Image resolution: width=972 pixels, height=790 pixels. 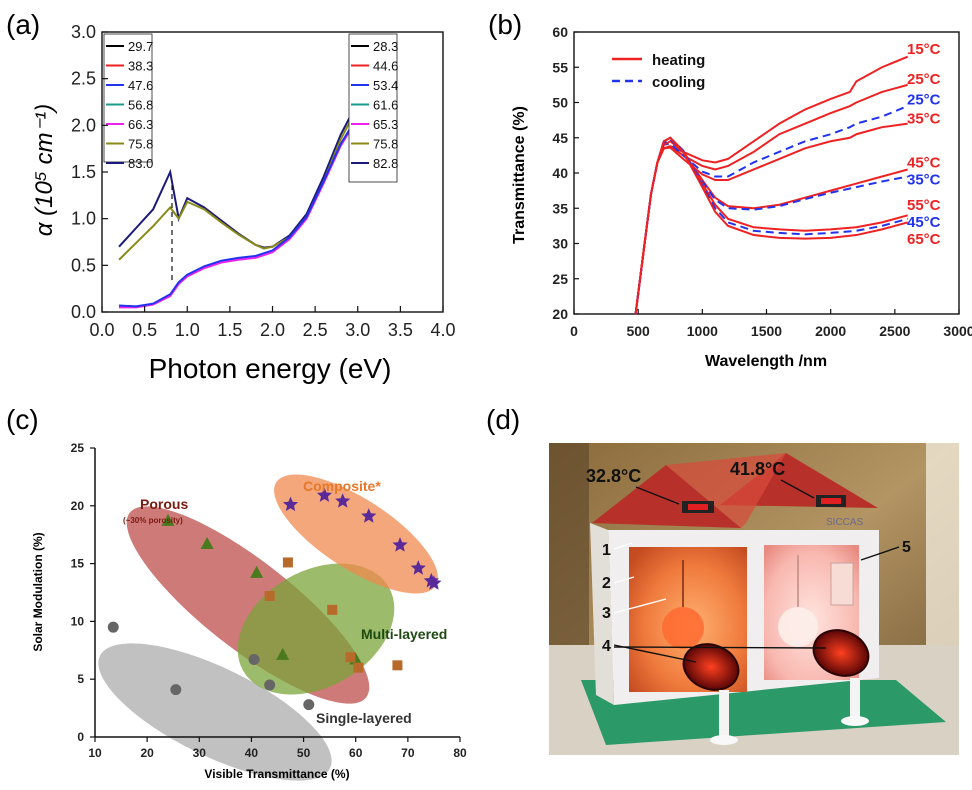 I want to click on x-axis-title-a: Photon energy (eV), so click(x=270, y=368).